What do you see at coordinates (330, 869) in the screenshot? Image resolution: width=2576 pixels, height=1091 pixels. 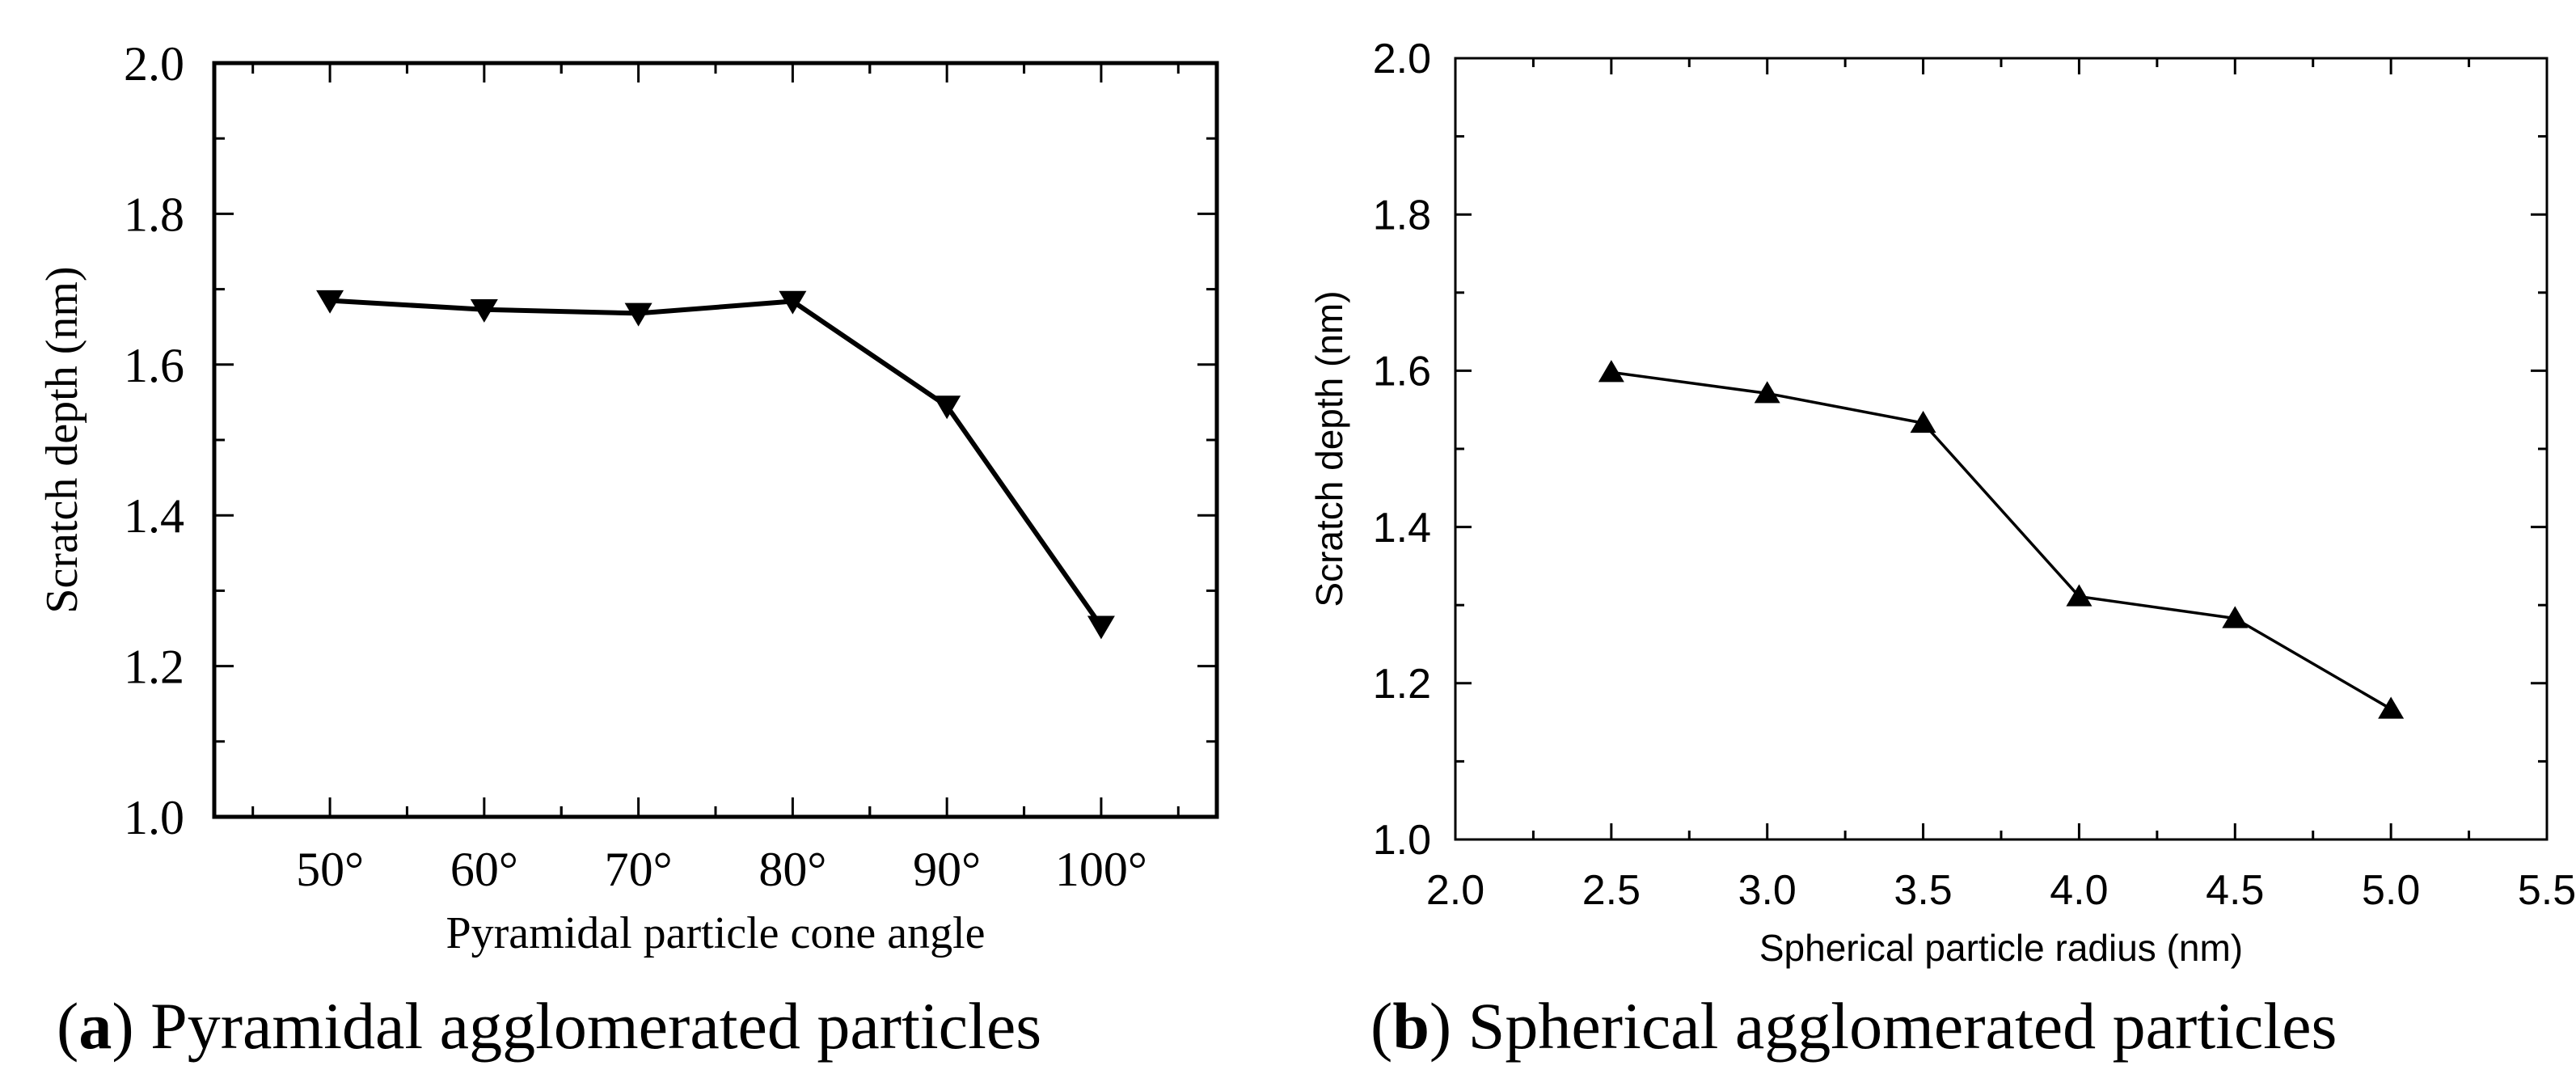 I see `x-tick-label-a: 50°` at bounding box center [330, 869].